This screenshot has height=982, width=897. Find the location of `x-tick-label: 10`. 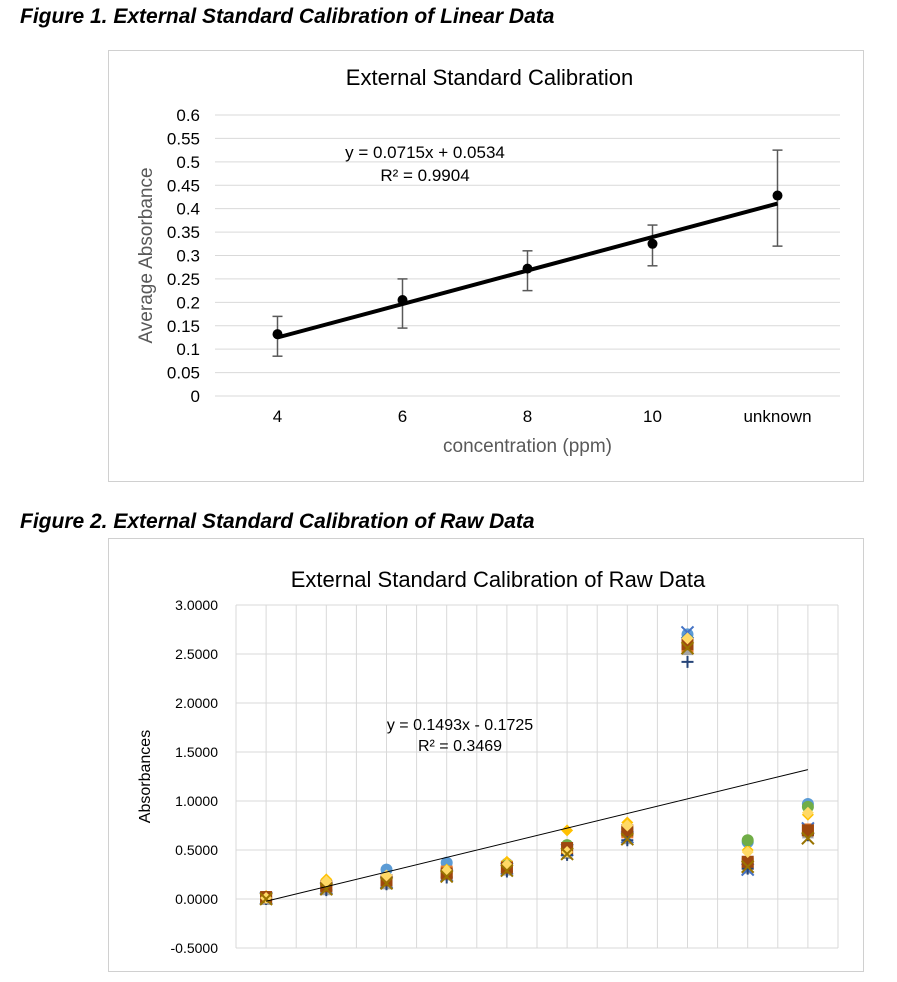

x-tick-label: 10 is located at coordinates (652, 416).